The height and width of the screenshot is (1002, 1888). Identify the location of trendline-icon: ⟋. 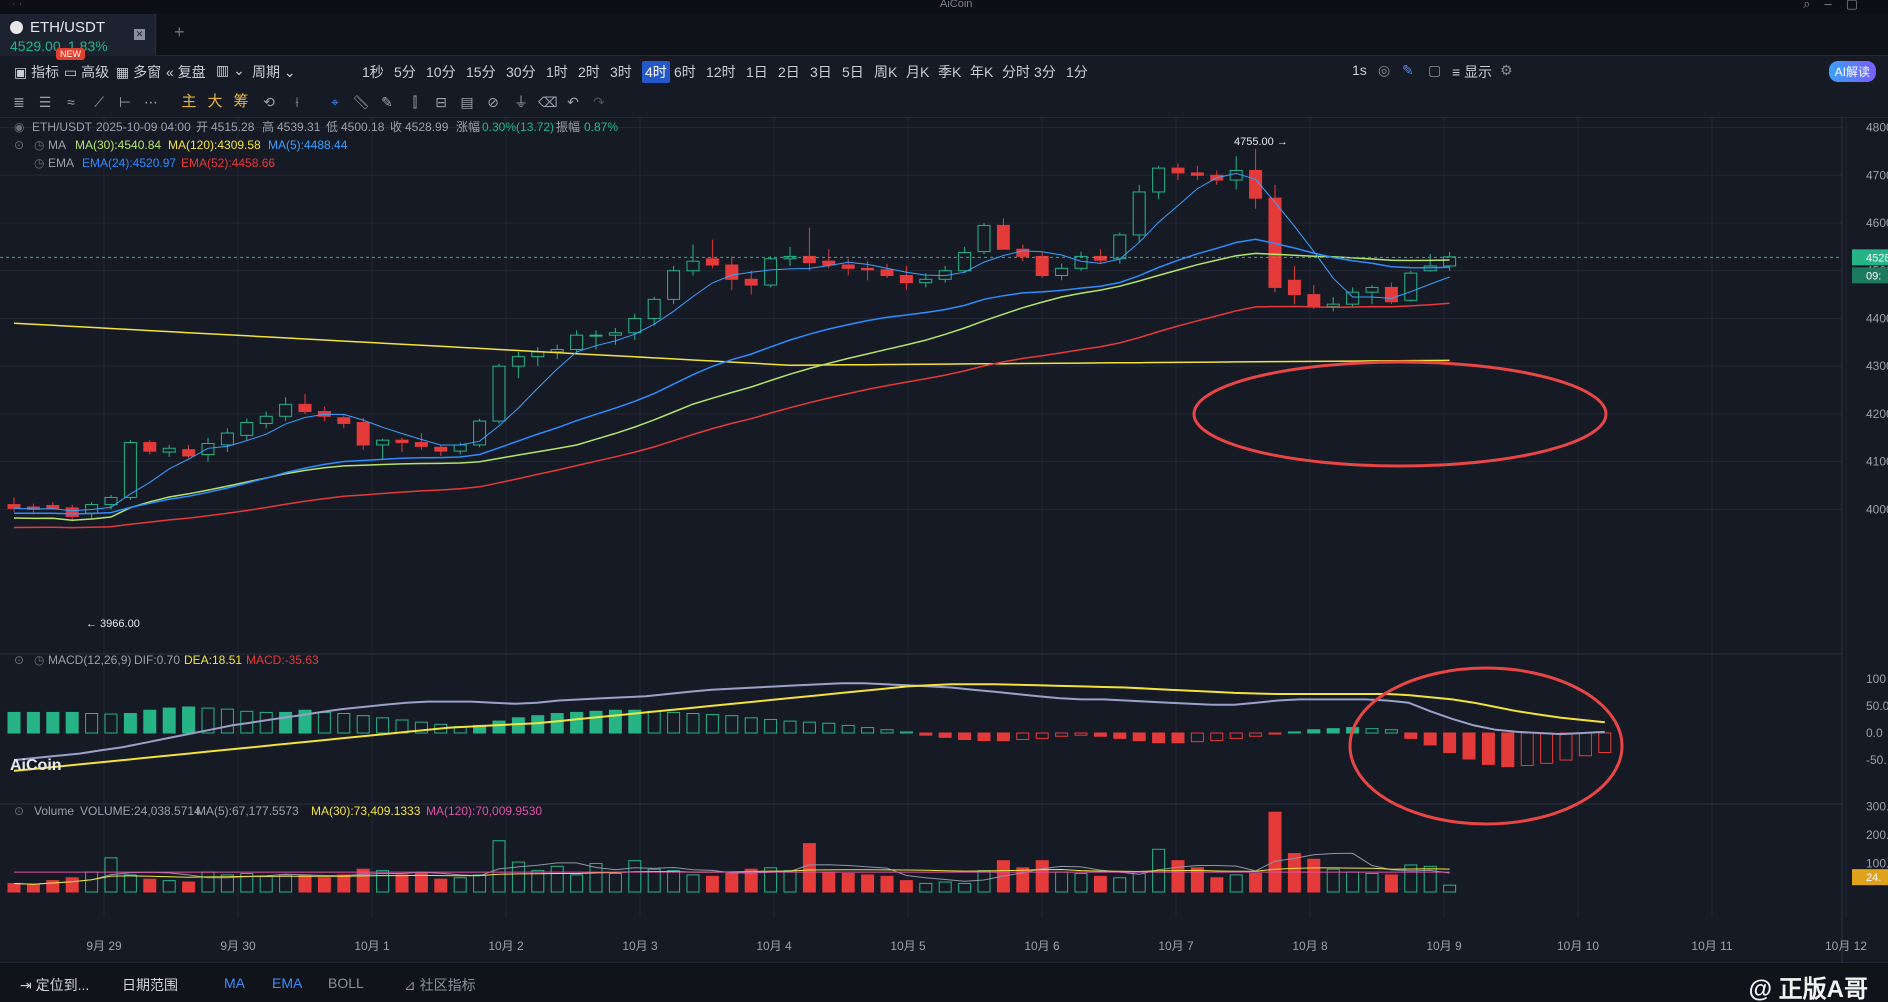
(99, 102).